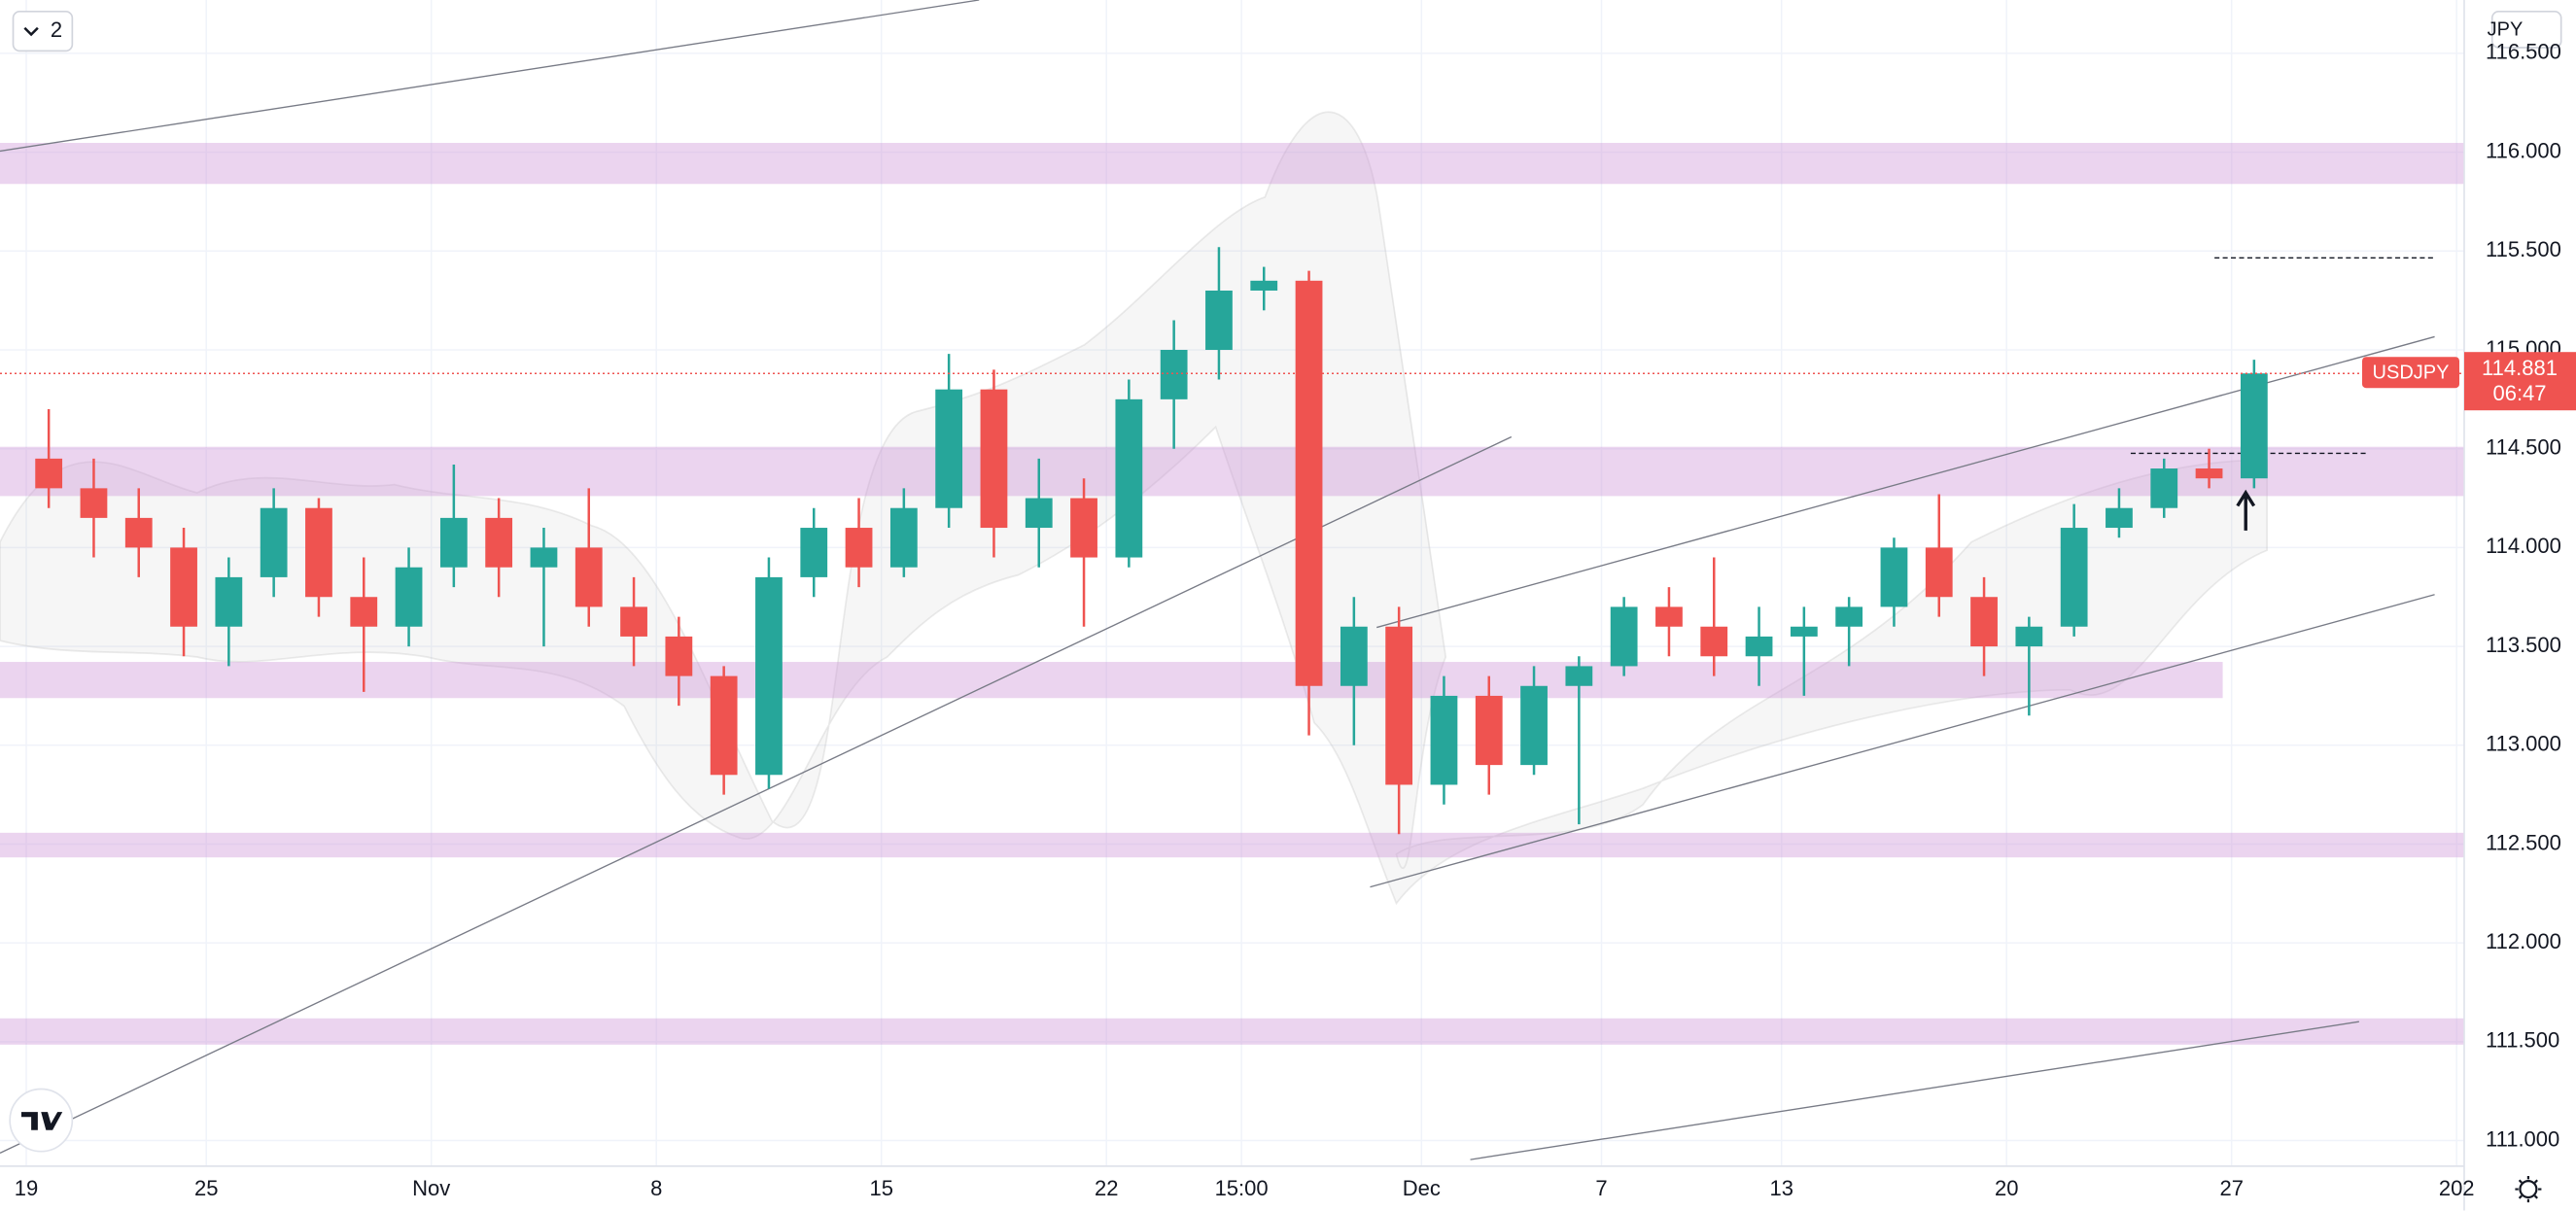 The image size is (2576, 1211). I want to click on x-tick-label: 8, so click(656, 1188).